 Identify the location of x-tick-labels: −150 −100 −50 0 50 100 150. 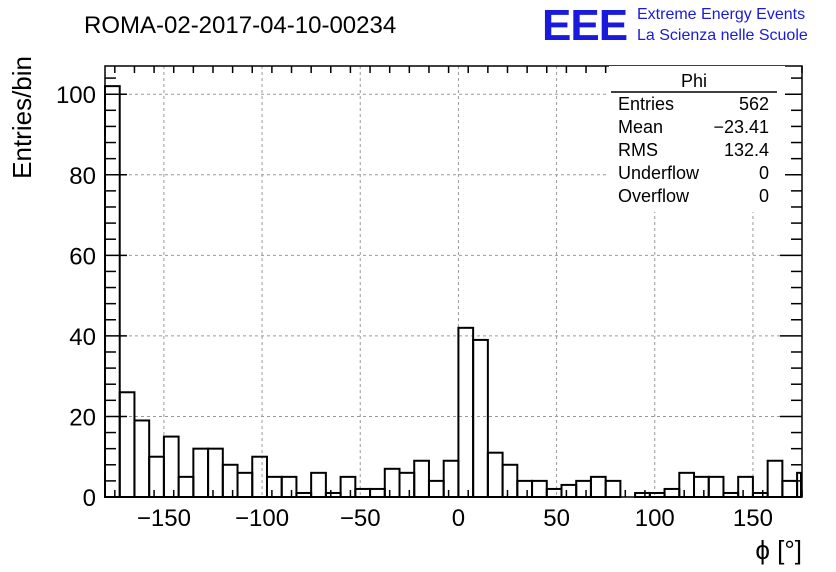
(455, 518).